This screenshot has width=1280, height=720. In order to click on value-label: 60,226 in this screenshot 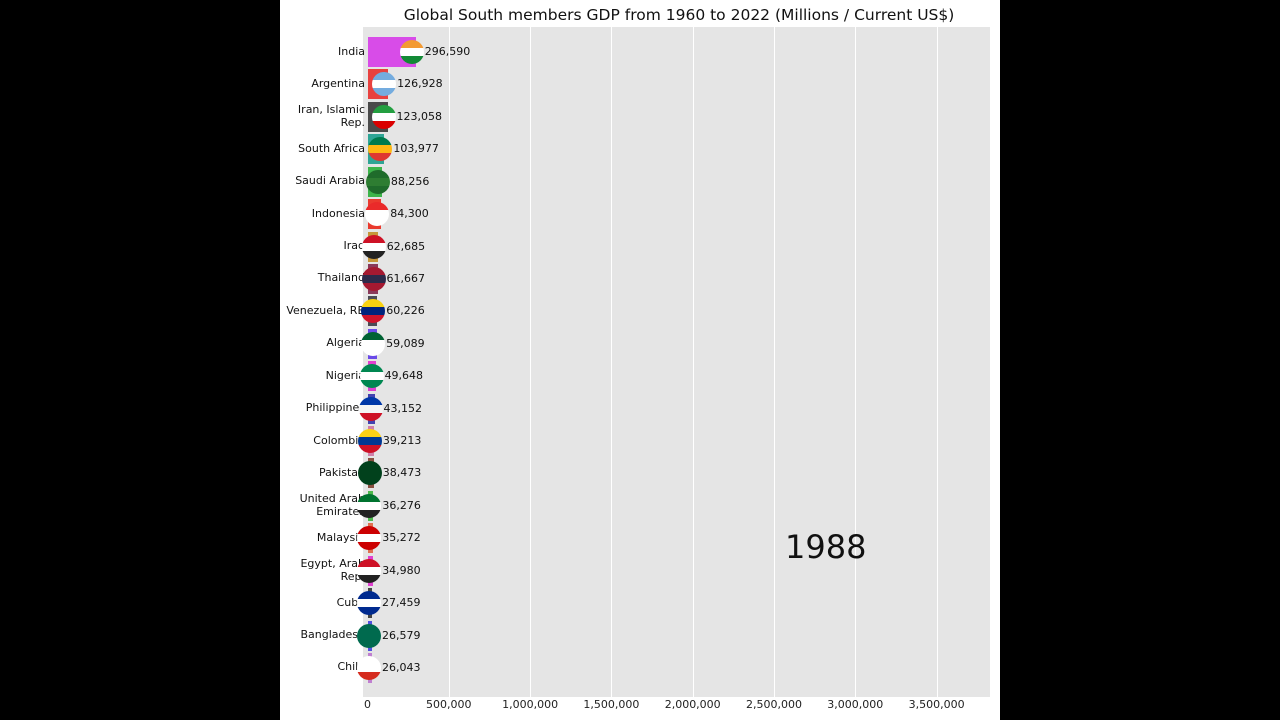, I will do `click(405, 311)`.